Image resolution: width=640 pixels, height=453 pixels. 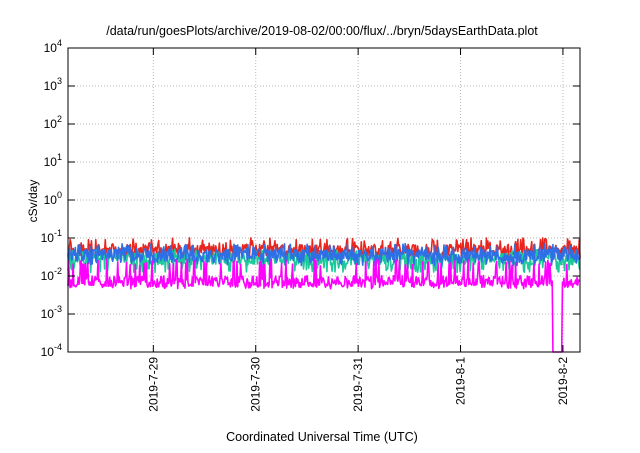 What do you see at coordinates (51, 236) in the screenshot?
I see `y-tick-label: 10⁻¹` at bounding box center [51, 236].